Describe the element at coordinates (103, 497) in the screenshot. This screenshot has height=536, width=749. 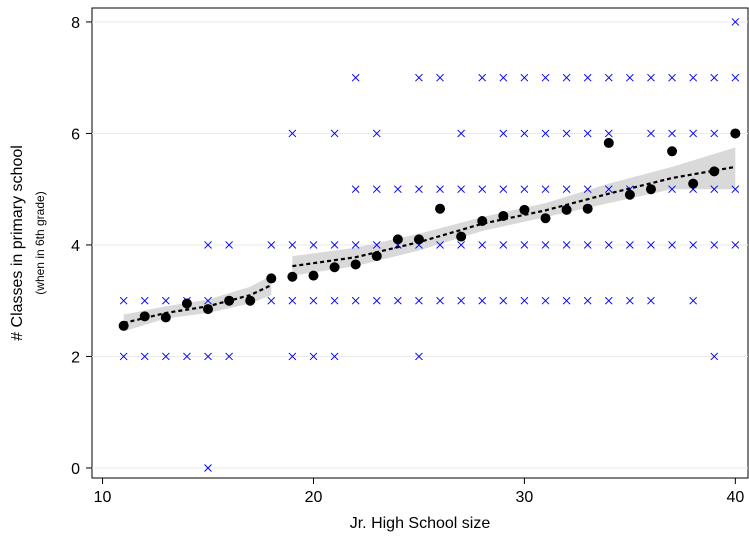
I see `x-tick-label: 10` at that location.